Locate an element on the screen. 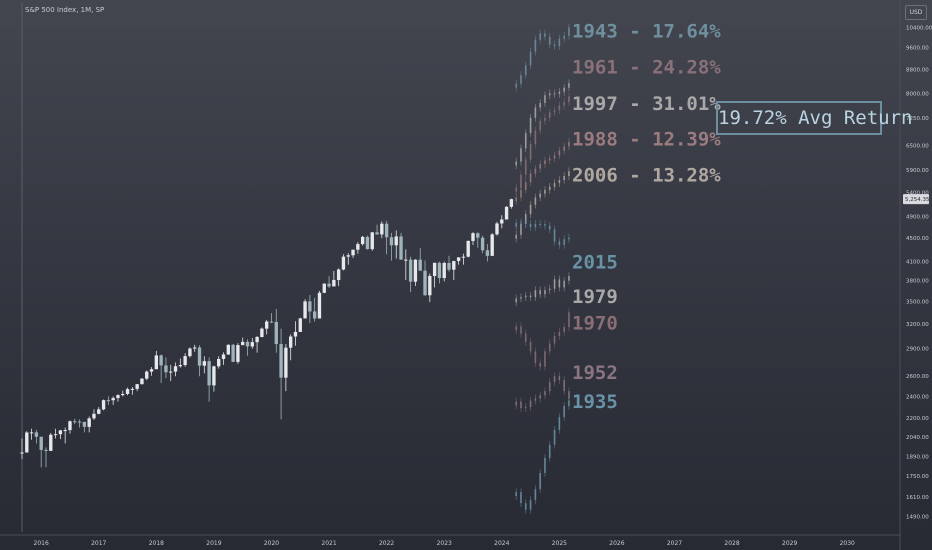 The height and width of the screenshot is (550, 932). y-tick-label: 1610.00 is located at coordinates (917, 498).